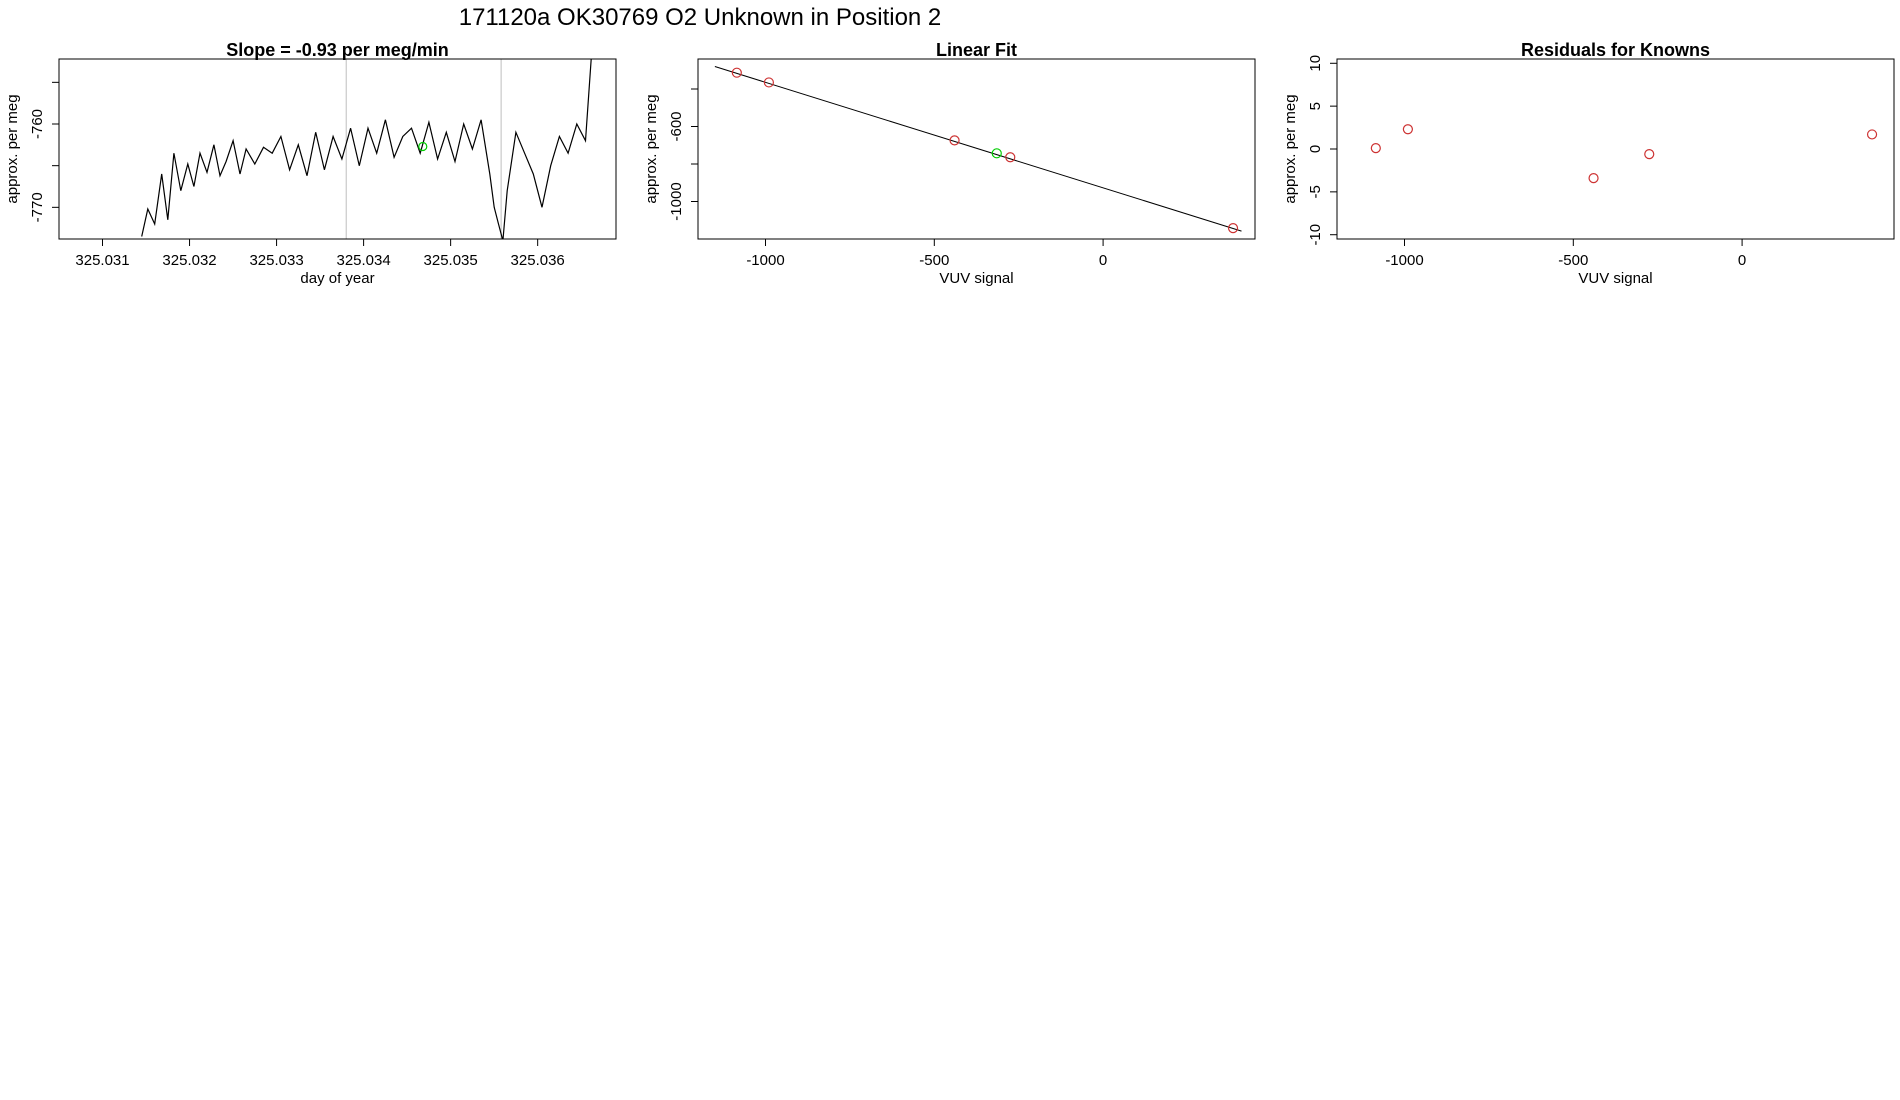 The image size is (1900, 1100). Describe the element at coordinates (1615, 50) in the screenshot. I see `chart-title: Residuals for Knowns` at that location.